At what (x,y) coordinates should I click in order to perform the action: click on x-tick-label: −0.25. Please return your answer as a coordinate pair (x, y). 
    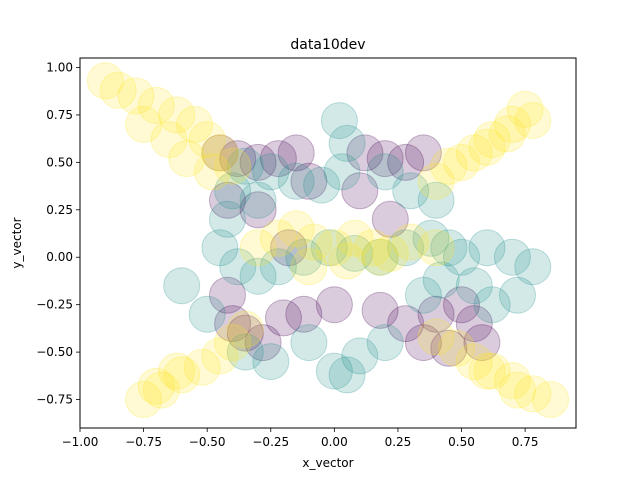
    Looking at the image, I should click on (270, 442).